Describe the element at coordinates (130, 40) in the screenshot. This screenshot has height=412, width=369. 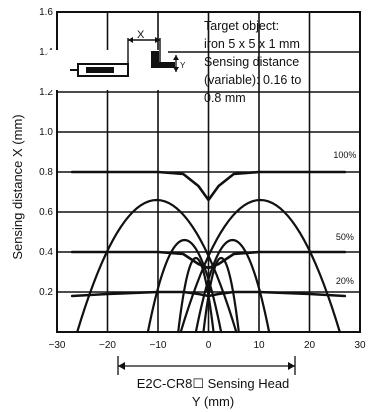
I see `x-arrow-left-icon` at that location.